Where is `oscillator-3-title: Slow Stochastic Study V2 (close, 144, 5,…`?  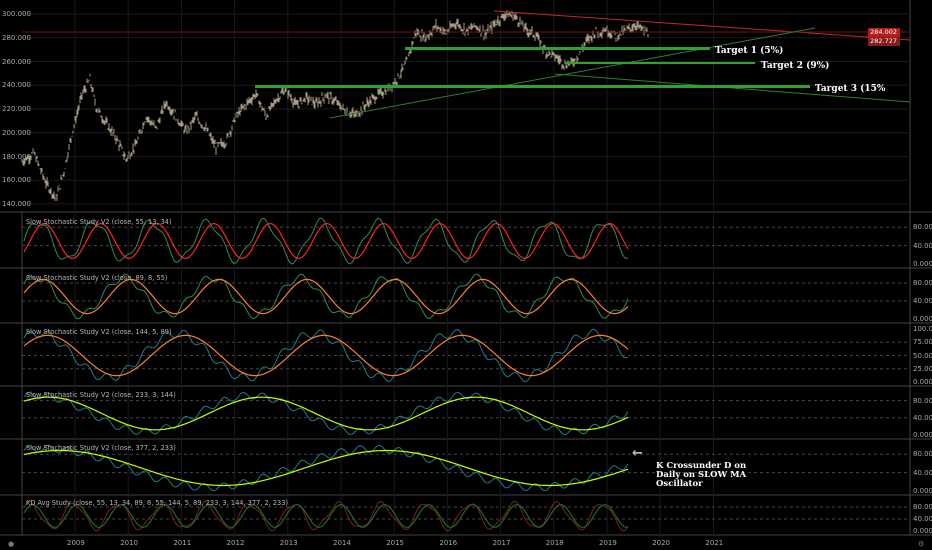 oscillator-3-title: Slow Stochastic Study V2 (close, 144, 5,… is located at coordinates (99, 332).